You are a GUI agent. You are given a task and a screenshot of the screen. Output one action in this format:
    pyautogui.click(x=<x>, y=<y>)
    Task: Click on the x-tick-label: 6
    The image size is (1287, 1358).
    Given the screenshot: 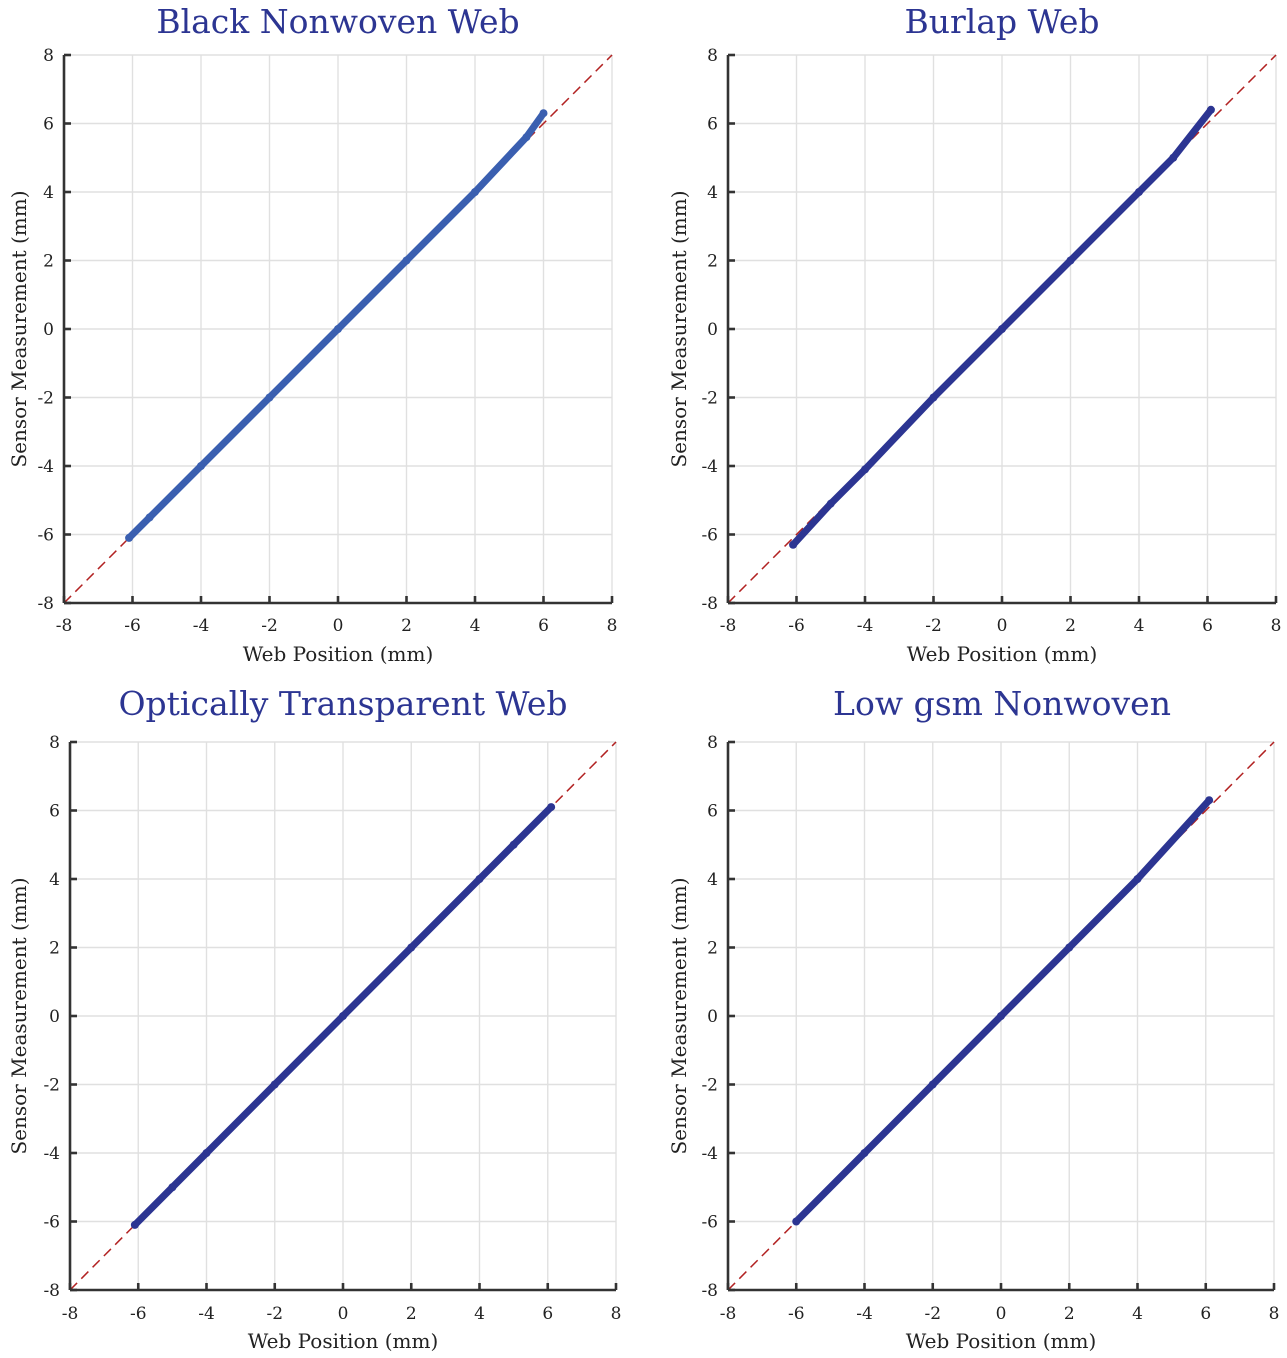 What is the action you would take?
    pyautogui.click(x=1205, y=1314)
    